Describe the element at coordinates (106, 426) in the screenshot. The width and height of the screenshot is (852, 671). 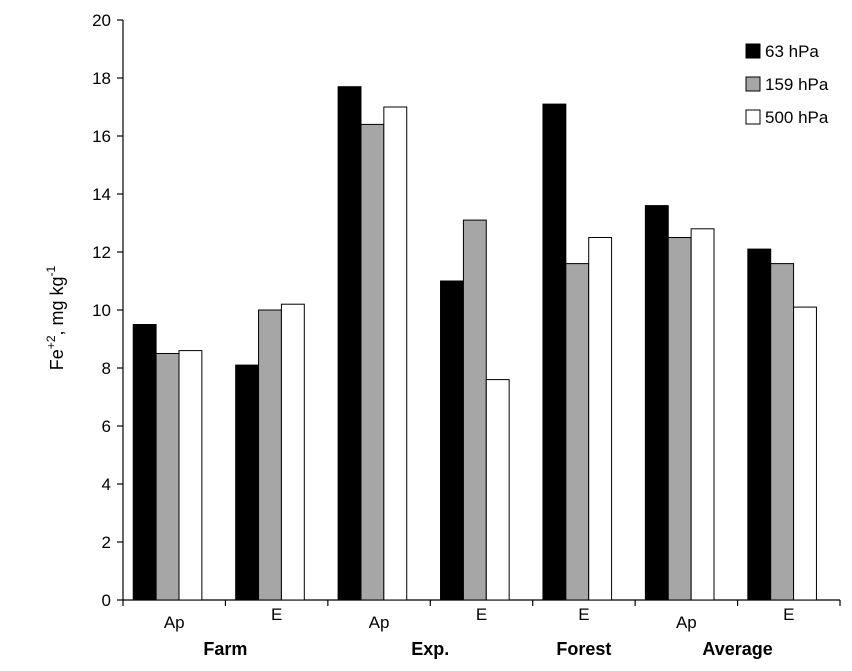
I see `y-tick-label: 6` at that location.